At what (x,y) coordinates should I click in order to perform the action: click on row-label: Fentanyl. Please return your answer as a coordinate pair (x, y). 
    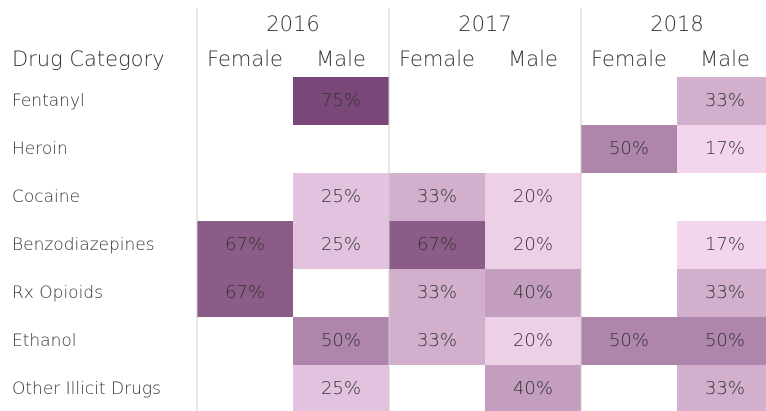
    Looking at the image, I should click on (48, 101).